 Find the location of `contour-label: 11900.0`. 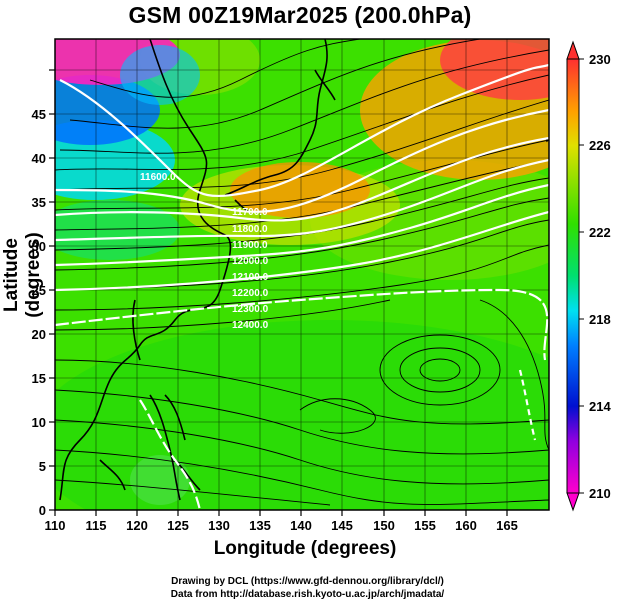

contour-label: 11900.0 is located at coordinates (250, 245).